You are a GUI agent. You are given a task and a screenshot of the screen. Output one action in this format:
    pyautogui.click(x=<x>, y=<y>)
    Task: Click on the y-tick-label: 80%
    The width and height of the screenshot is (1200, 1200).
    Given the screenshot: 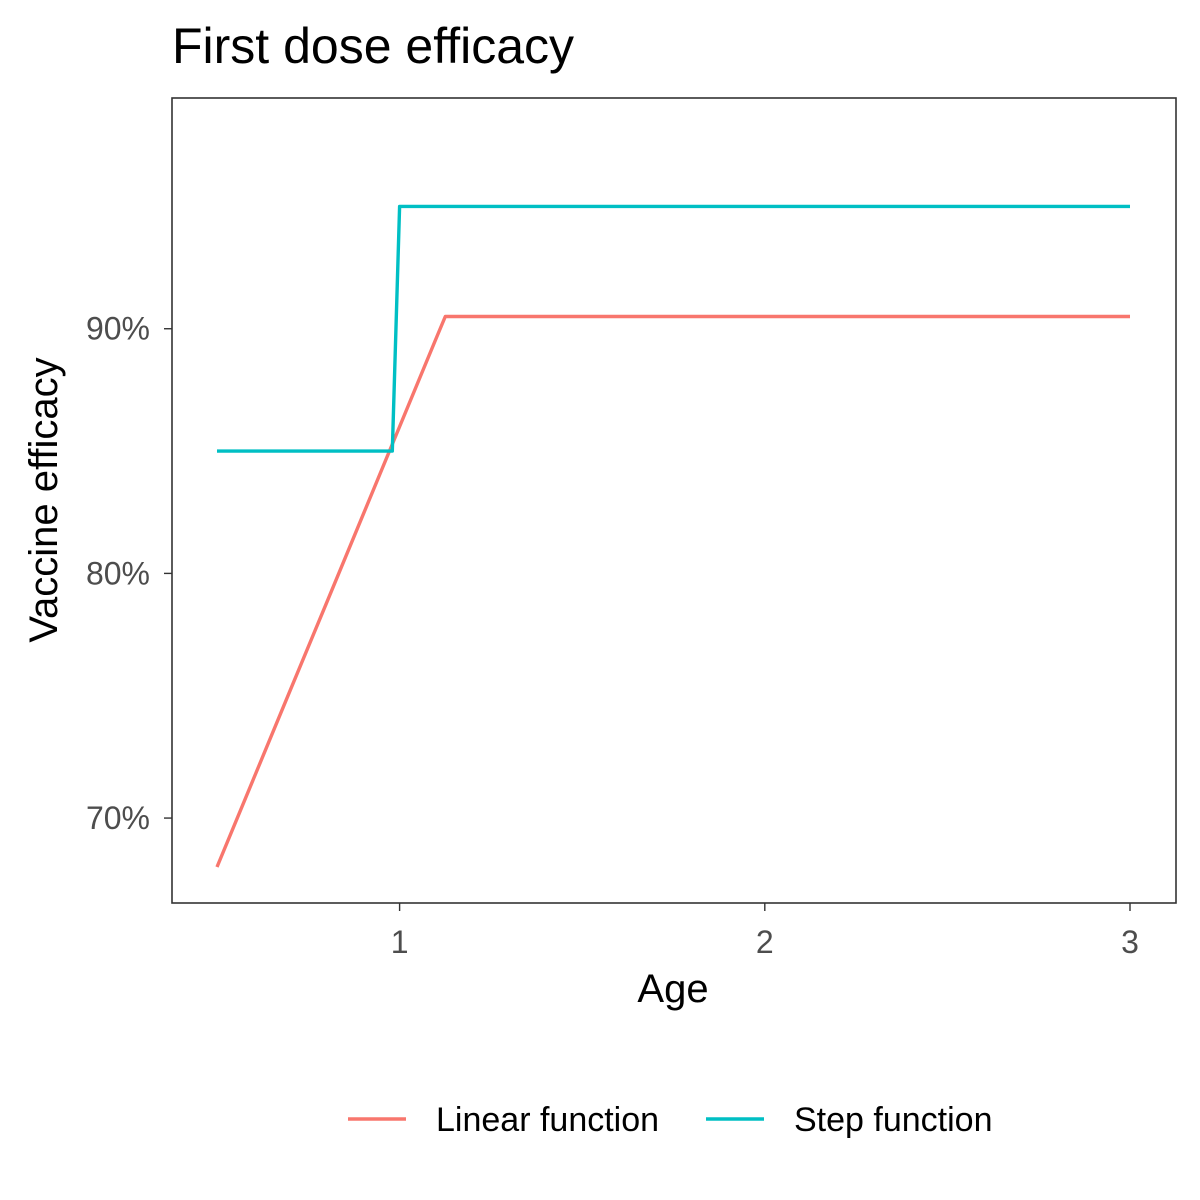 What is the action you would take?
    pyautogui.click(x=118, y=573)
    